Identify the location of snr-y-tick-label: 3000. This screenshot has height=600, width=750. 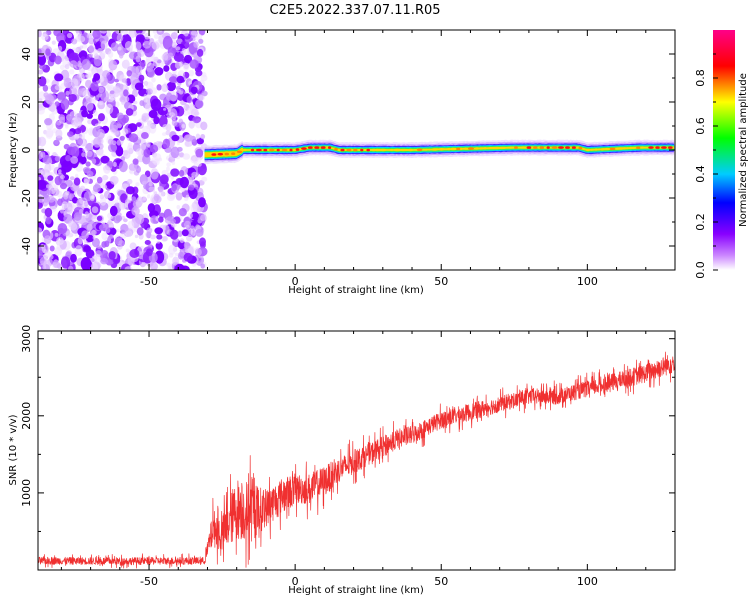
(26, 339).